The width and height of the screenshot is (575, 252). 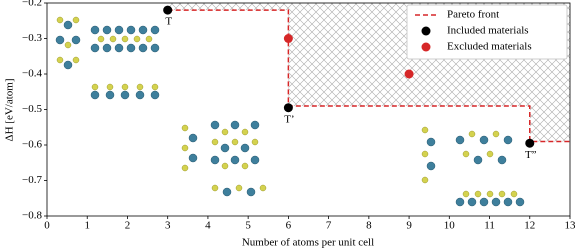 What do you see at coordinates (87, 226) in the screenshot?
I see `x-tick-label: 1` at bounding box center [87, 226].